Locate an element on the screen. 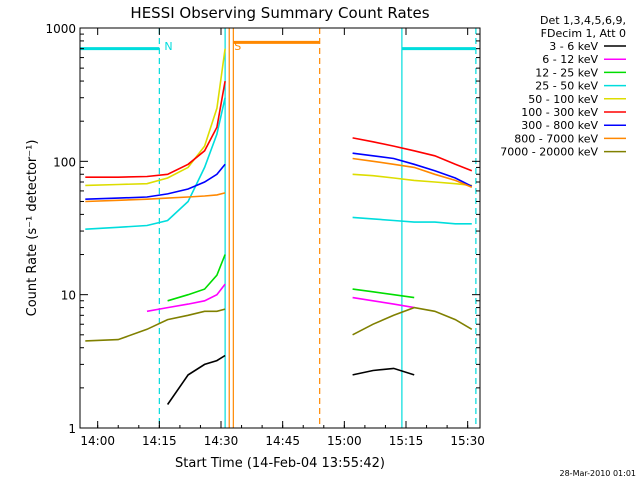 This screenshot has width=640, height=480. x-tick-label: 15:00 is located at coordinates (344, 441).